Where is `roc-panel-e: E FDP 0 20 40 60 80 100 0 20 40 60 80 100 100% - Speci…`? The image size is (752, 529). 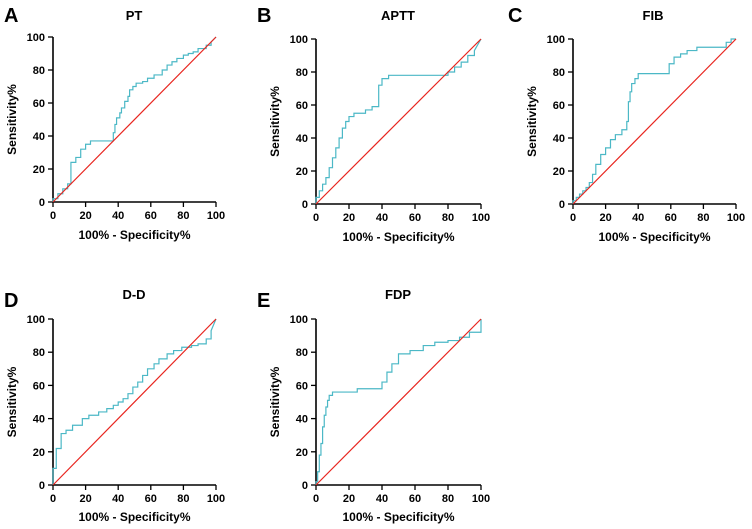
roc-panel-e: E FDP 0 20 40 60 80 100 0 20 40 60 80 100 100% - Speci… is located at coordinates (373, 405).